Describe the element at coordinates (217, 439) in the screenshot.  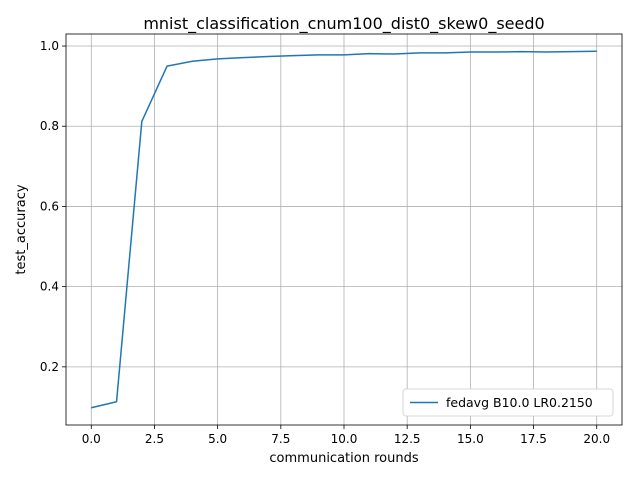
I see `x-tick-label: 5.0` at that location.